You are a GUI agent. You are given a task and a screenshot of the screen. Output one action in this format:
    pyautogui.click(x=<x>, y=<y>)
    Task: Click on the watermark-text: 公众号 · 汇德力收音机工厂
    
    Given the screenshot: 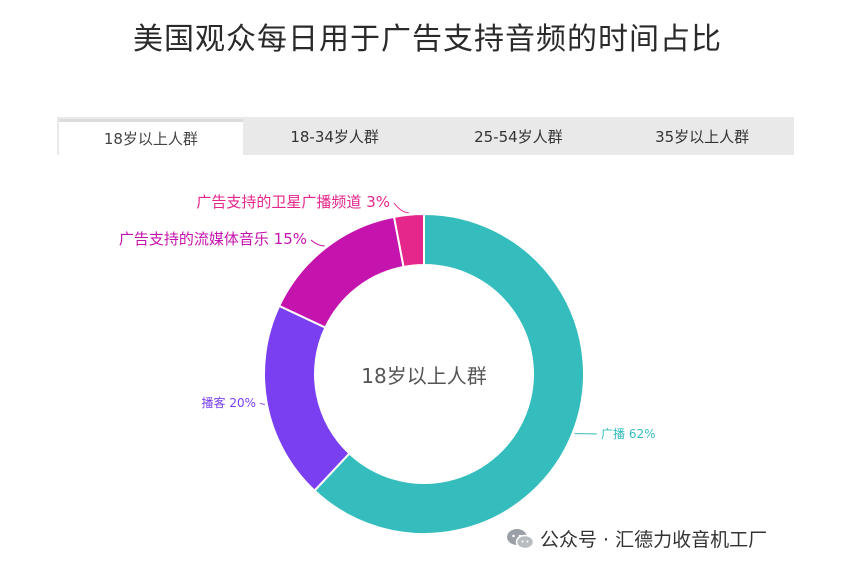 What is the action you would take?
    pyautogui.click(x=654, y=540)
    